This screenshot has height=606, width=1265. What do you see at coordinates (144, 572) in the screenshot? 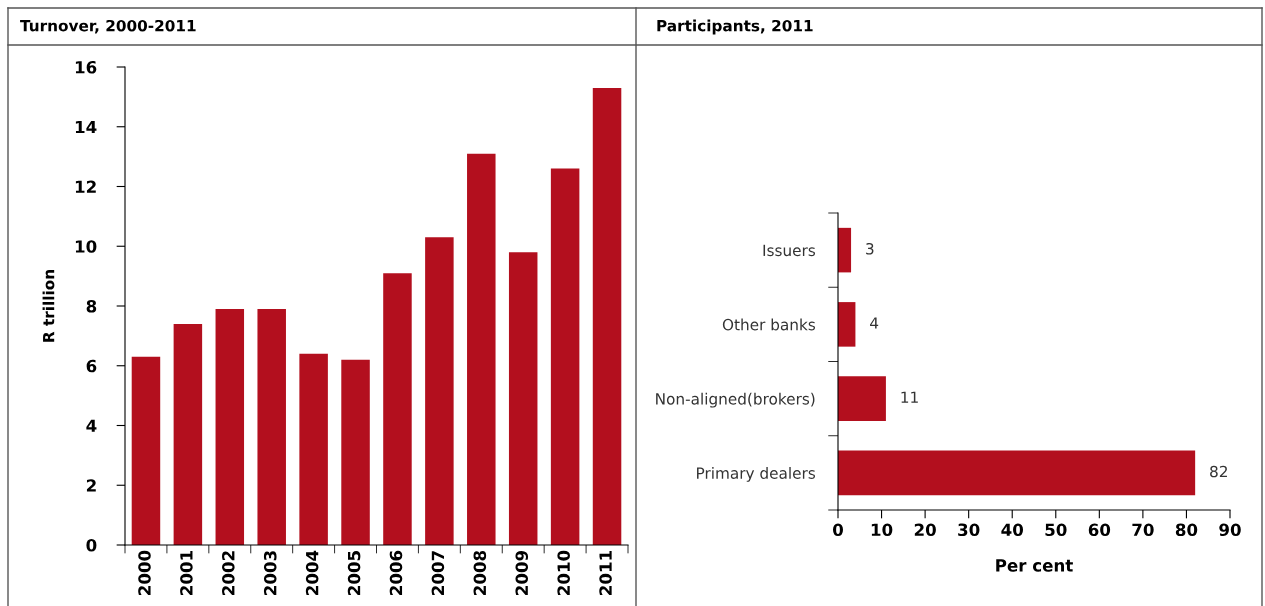
I see `x-tick-label: 2000` at bounding box center [144, 572].